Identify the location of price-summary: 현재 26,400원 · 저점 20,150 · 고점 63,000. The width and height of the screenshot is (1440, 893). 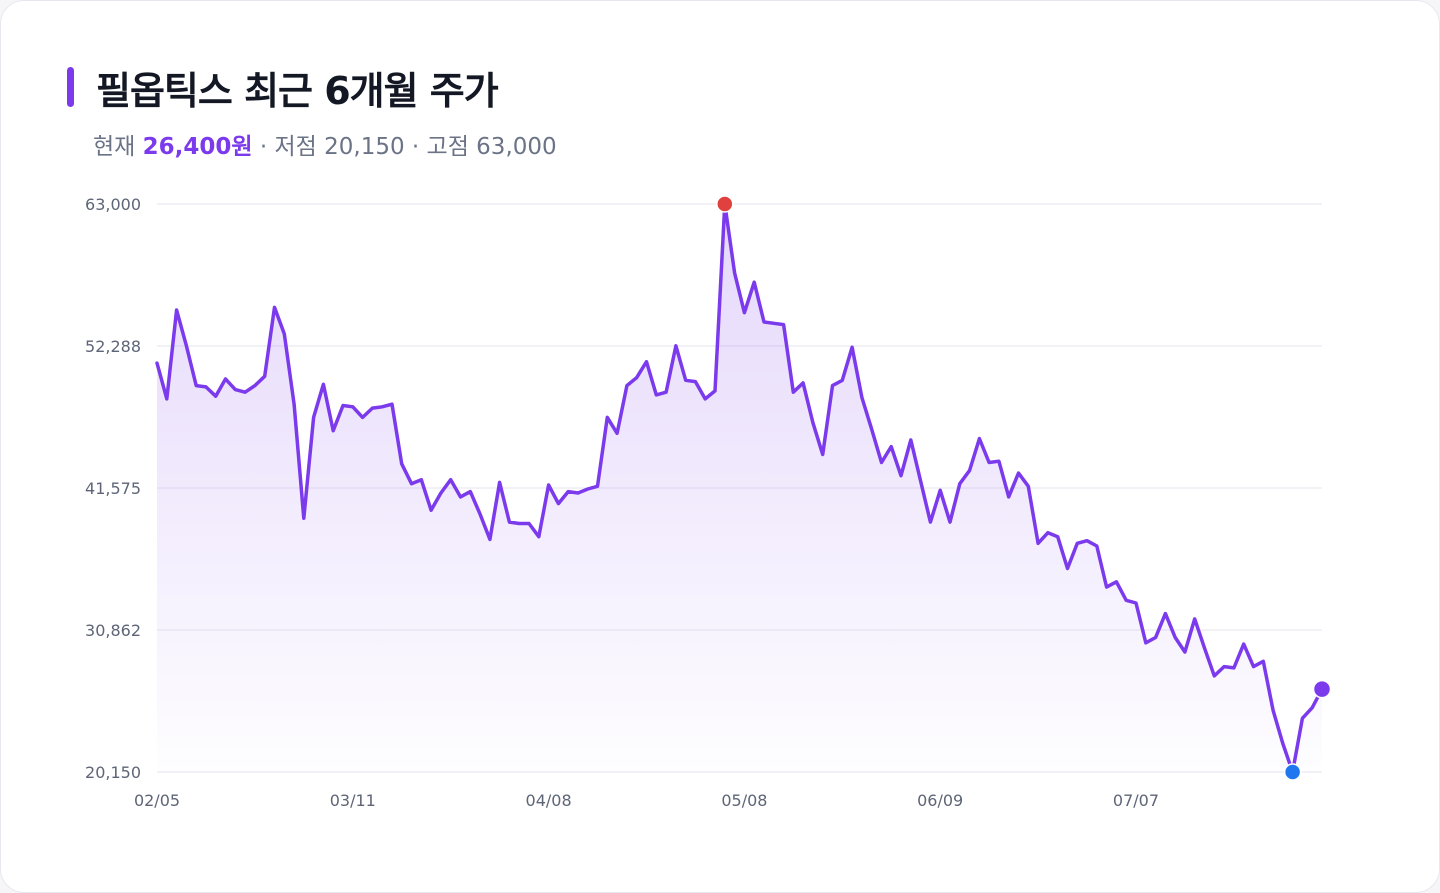
(325, 144).